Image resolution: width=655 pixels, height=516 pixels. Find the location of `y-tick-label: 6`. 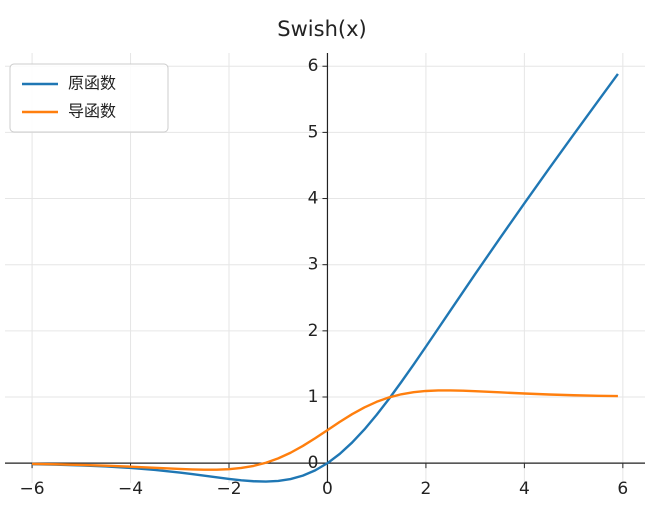

y-tick-label: 6 is located at coordinates (313, 66).